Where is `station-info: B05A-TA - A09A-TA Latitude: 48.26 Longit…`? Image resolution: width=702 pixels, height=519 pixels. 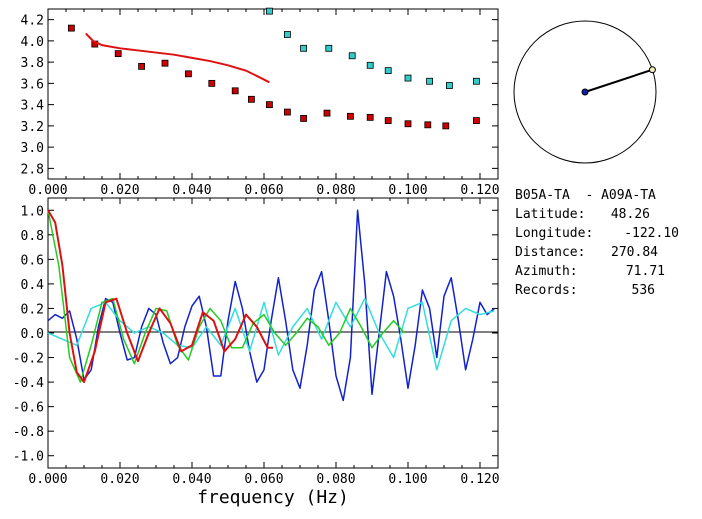 station-info: B05A-TA - A09A-TA Latitude: 48.26 Longit… is located at coordinates (597, 243).